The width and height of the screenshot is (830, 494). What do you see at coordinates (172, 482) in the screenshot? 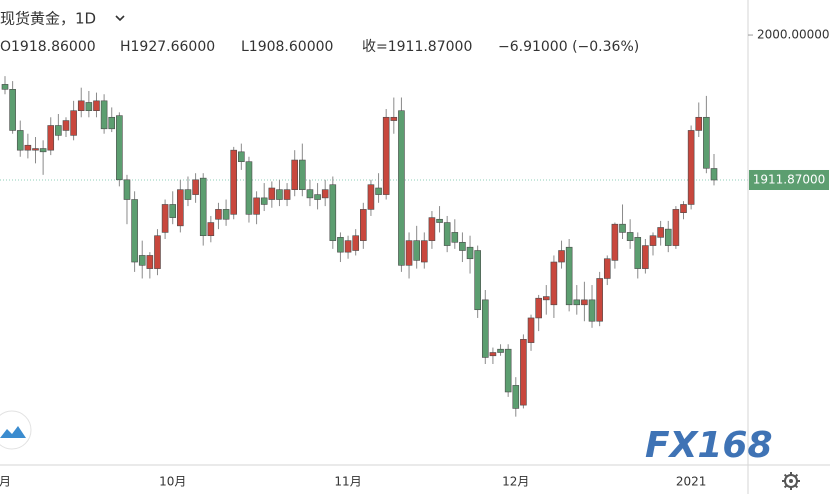
I see `x-tick-label: 10月` at bounding box center [172, 482].